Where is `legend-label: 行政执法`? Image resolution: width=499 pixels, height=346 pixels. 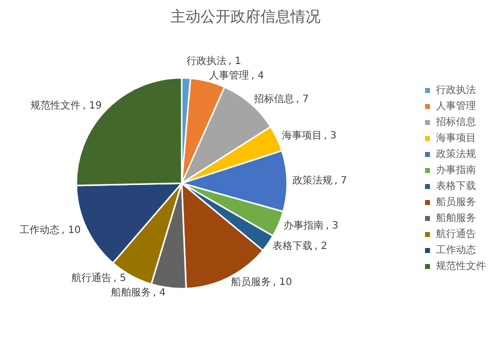 legend-label: 行政执法 is located at coordinates (456, 90).